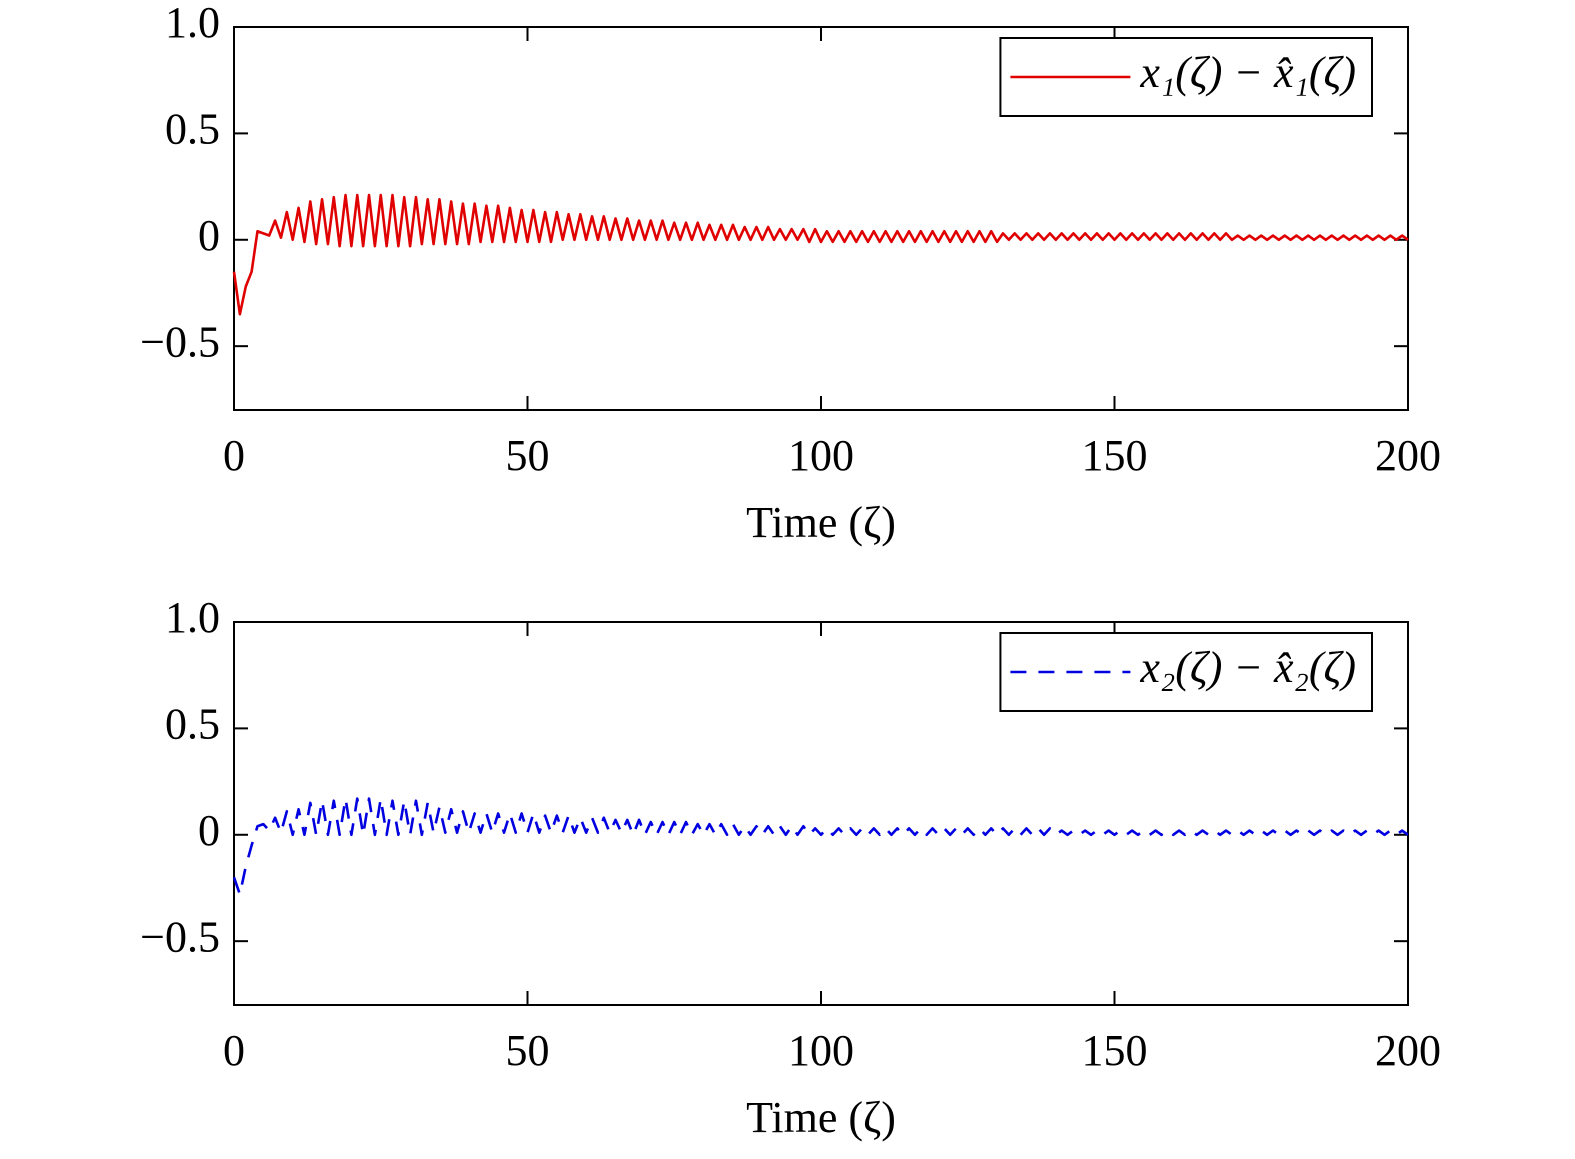 This screenshot has height=1159, width=1575. I want to click on legend-box, so click(1186, 672).